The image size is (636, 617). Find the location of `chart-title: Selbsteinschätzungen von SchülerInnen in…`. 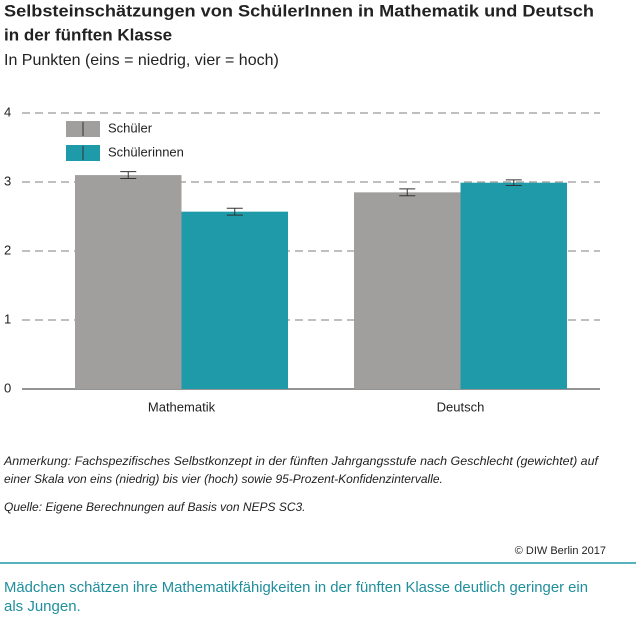

chart-title: Selbsteinschätzungen von SchülerInnen in… is located at coordinates (299, 10).